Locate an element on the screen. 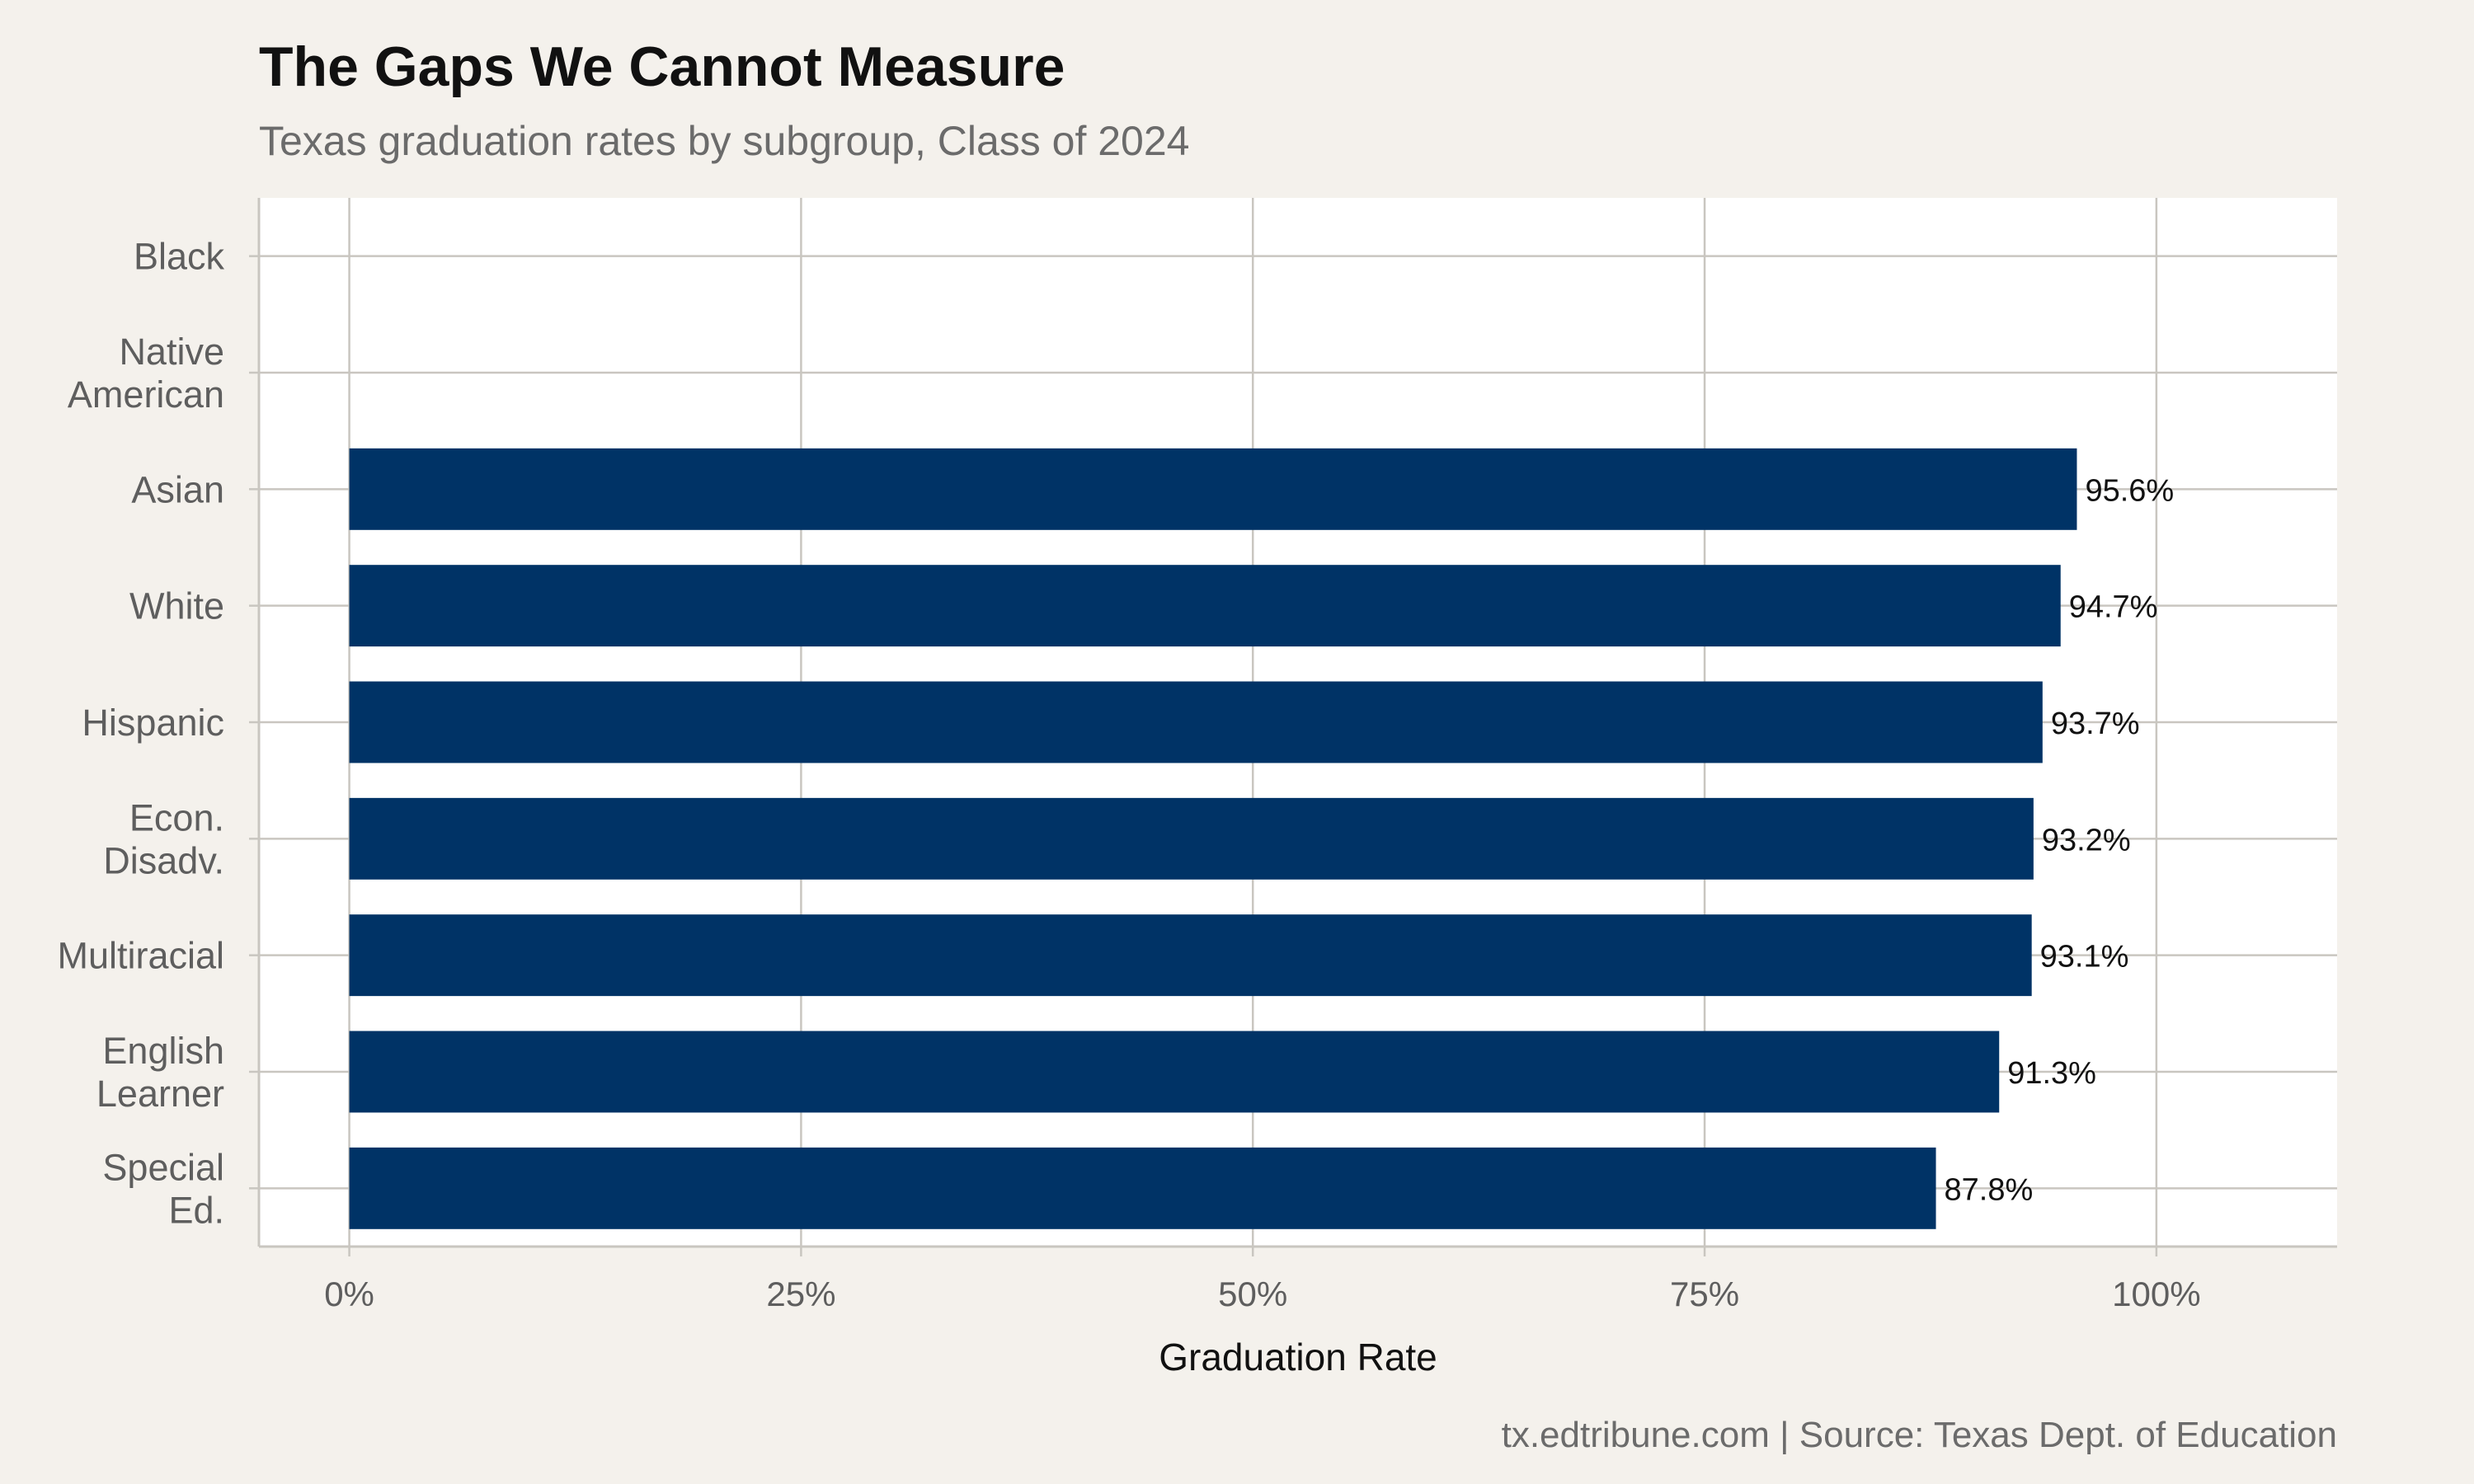 This screenshot has height=1484, width=2474. category-label: Black is located at coordinates (179, 257).